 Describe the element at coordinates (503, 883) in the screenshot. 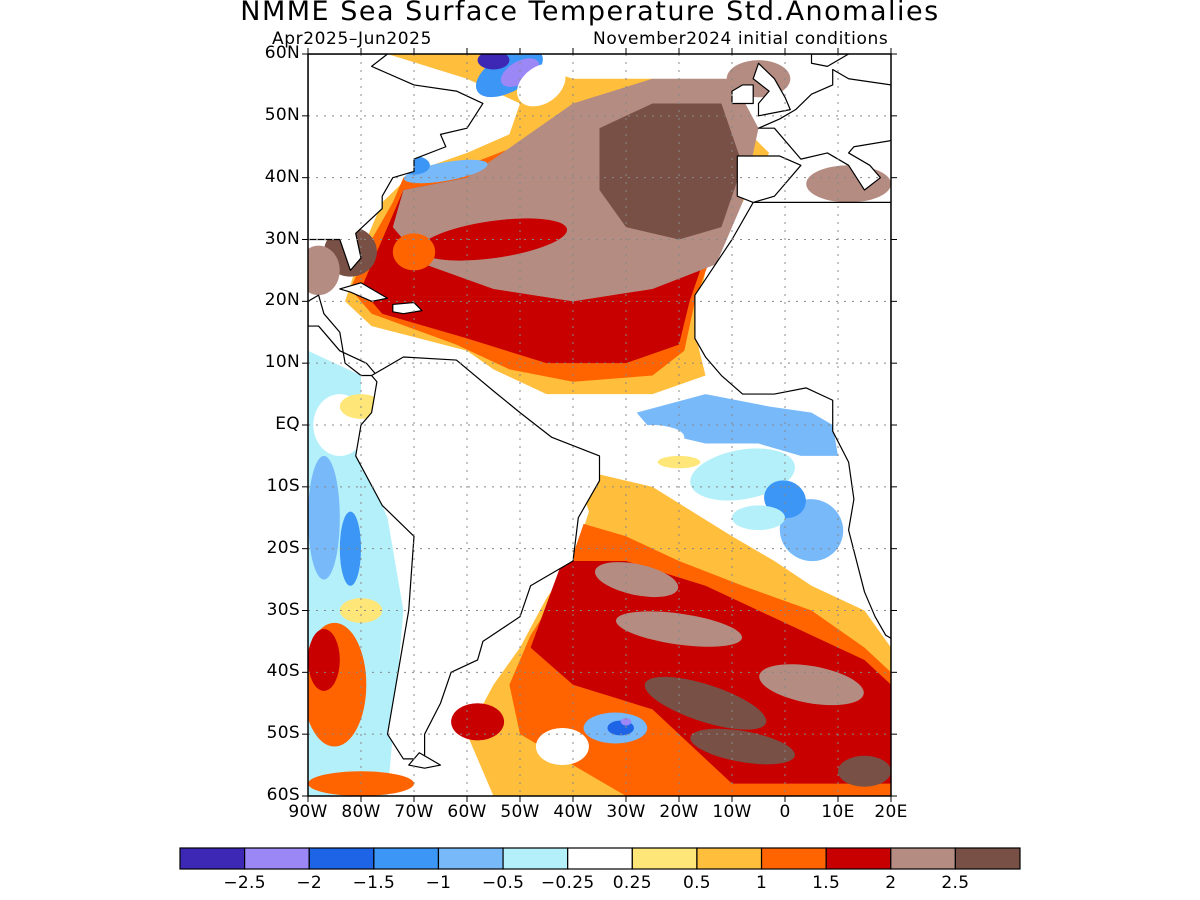

I see `colorbar-label: −0.5` at that location.